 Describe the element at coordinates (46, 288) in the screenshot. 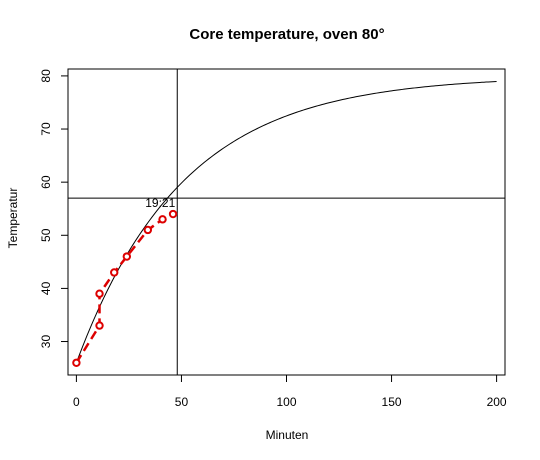

I see `y-tick-label: 40` at that location.